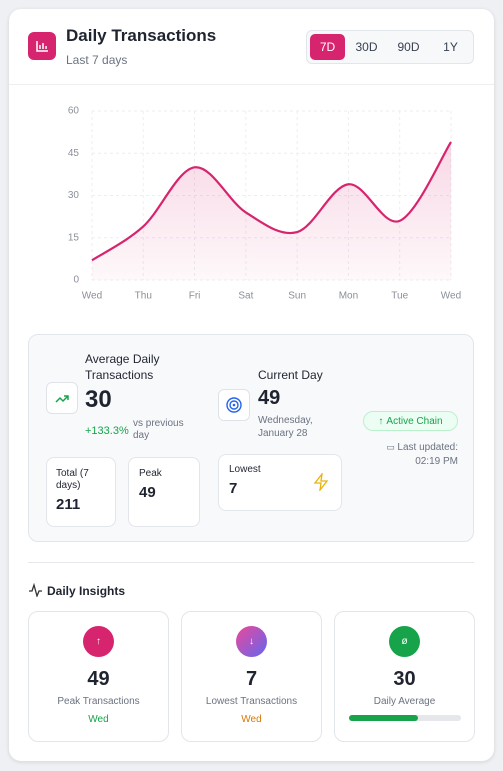  Describe the element at coordinates (195, 296) in the screenshot. I see `x-tick-label: Fri` at that location.